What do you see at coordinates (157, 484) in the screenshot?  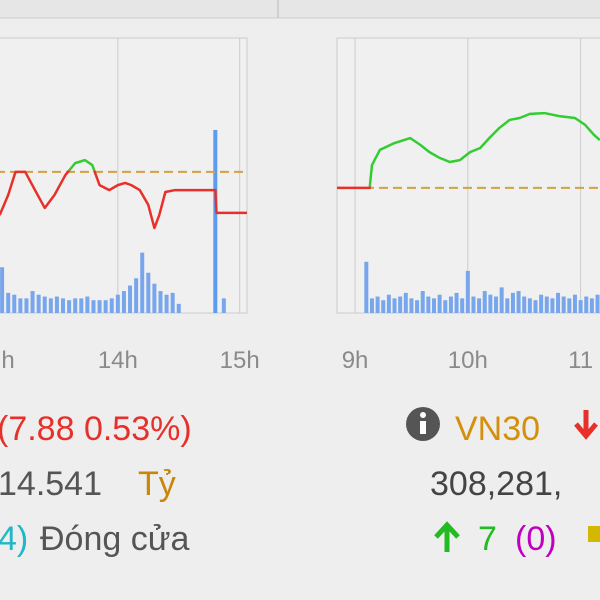 I see `unit: Tỷ` at bounding box center [157, 484].